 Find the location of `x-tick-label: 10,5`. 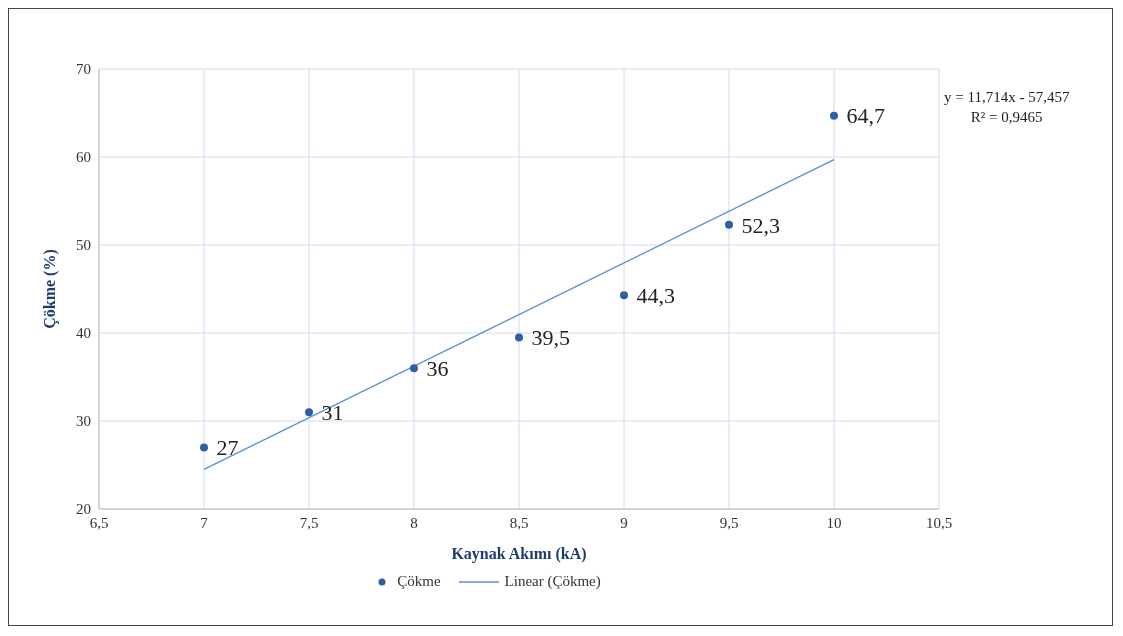

x-tick-label: 10,5 is located at coordinates (939, 522).